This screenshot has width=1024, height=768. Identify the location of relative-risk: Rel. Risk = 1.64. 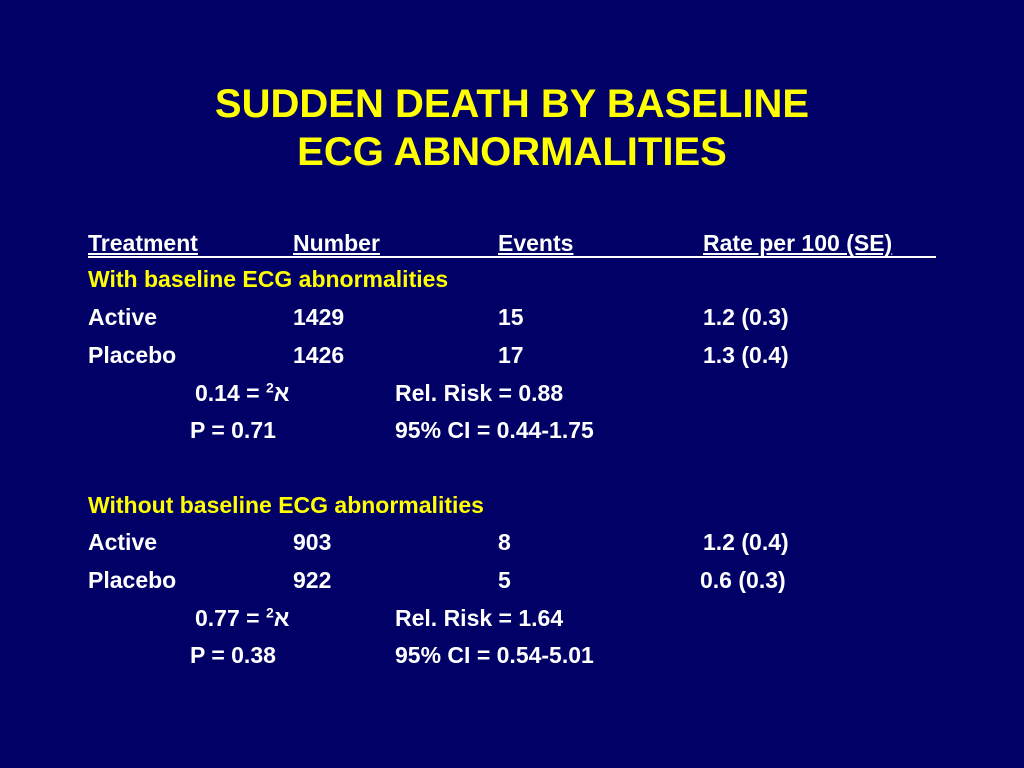
(479, 618).